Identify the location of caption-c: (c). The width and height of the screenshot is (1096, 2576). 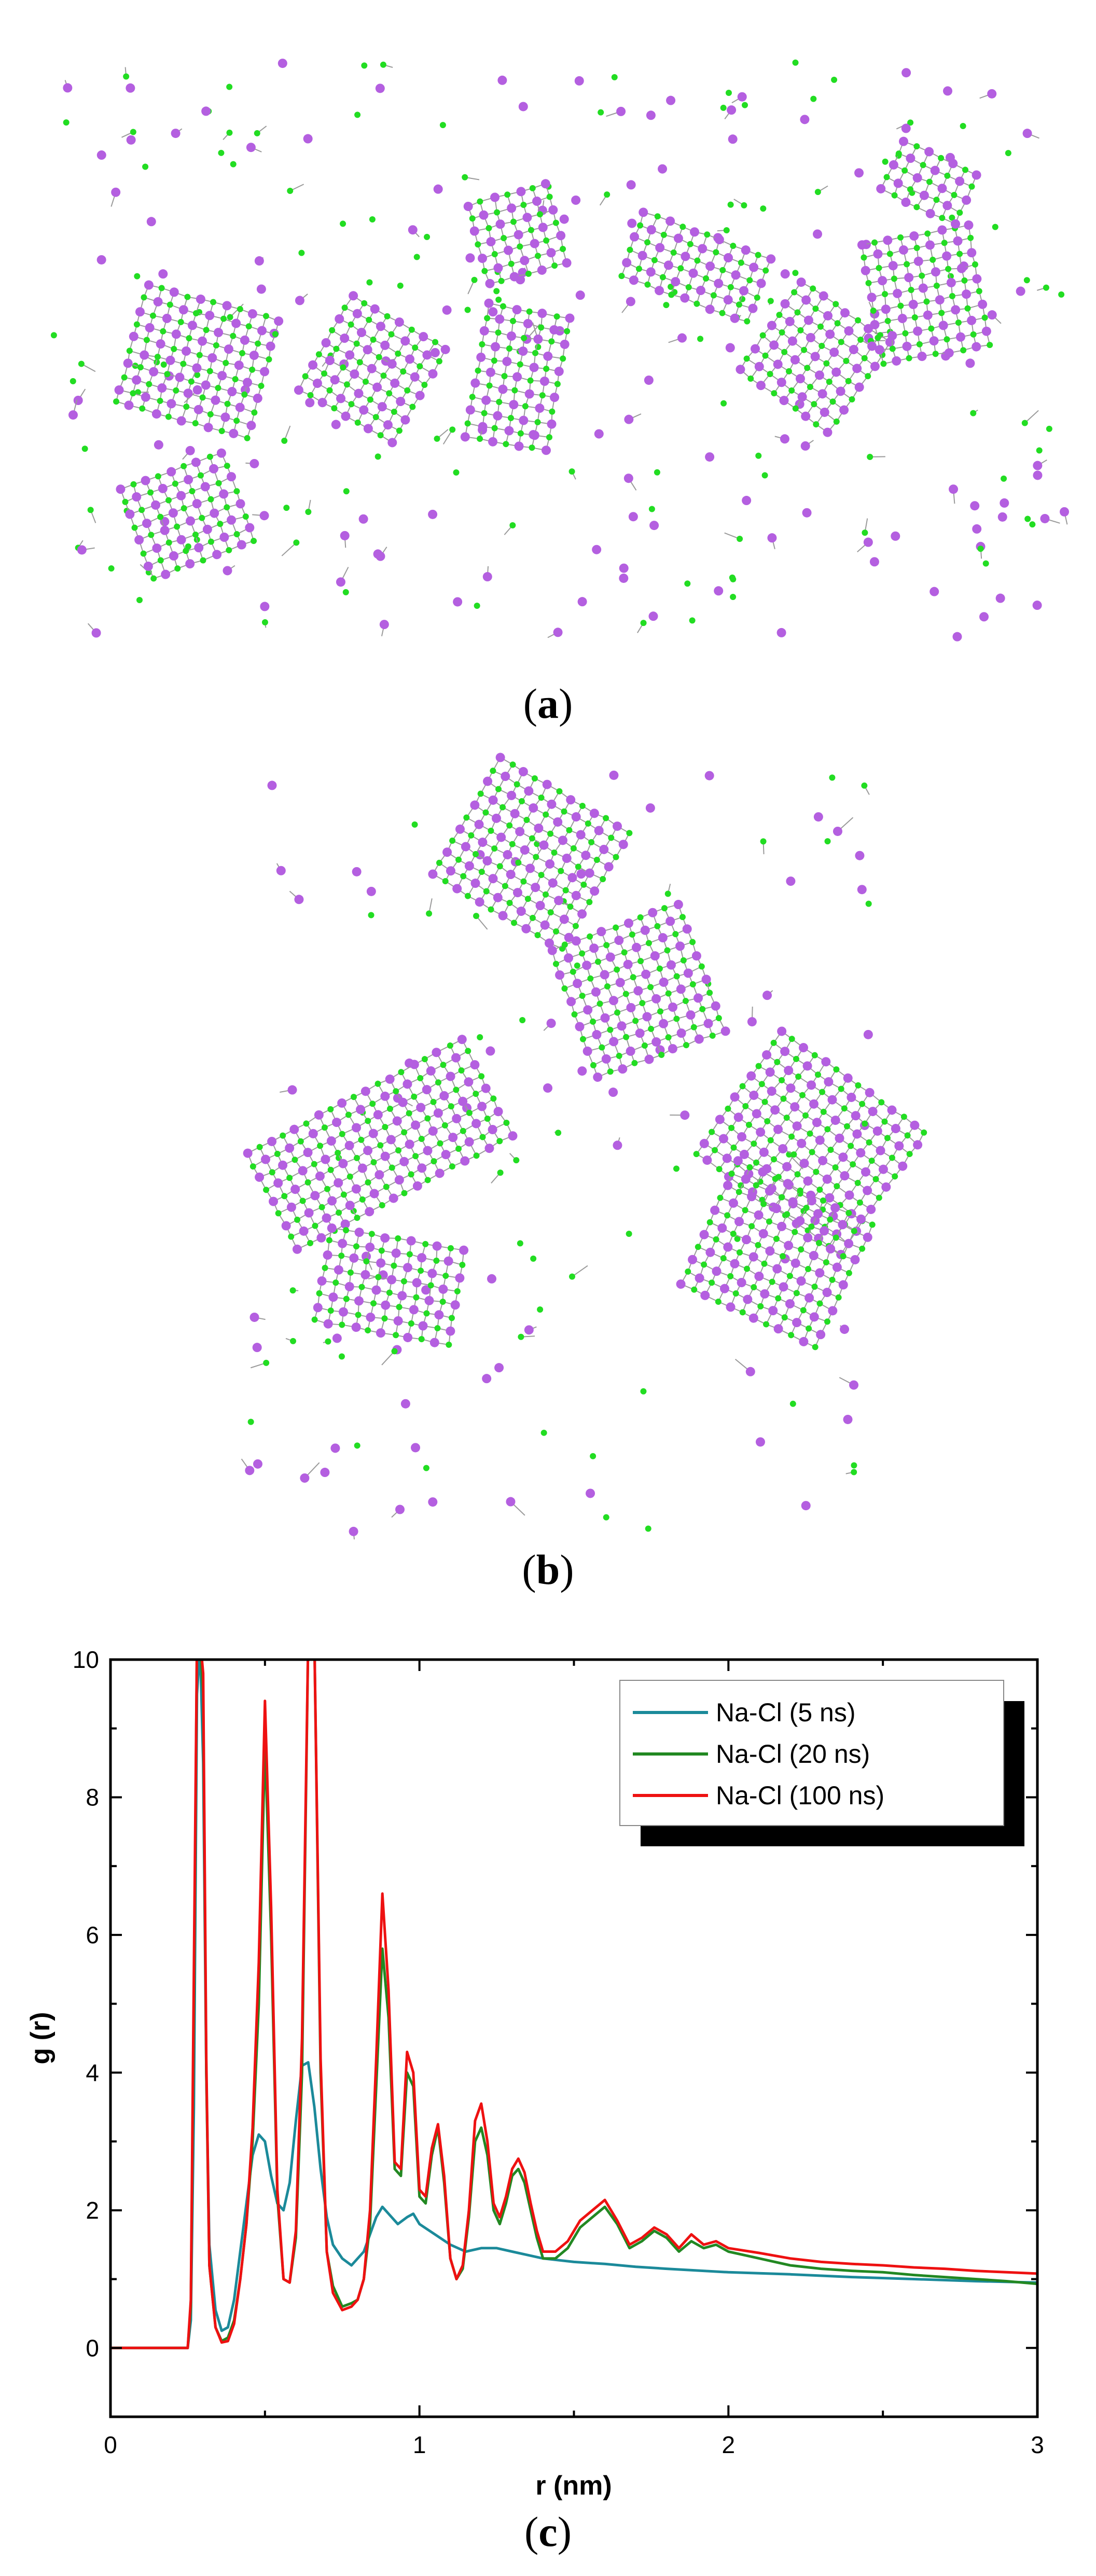
(548, 2531).